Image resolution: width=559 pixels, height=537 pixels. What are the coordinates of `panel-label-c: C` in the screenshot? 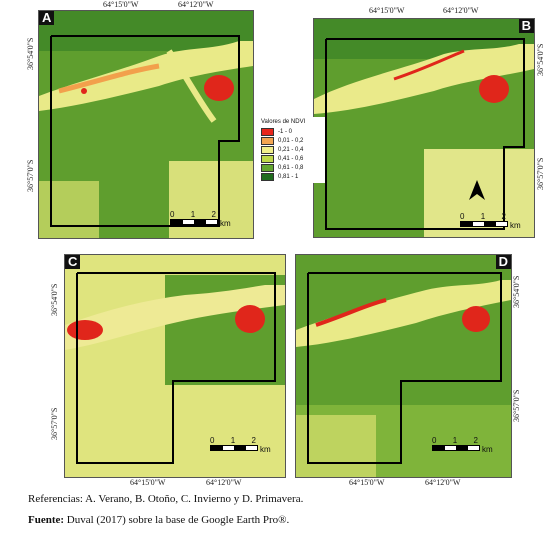 It's located at (73, 262).